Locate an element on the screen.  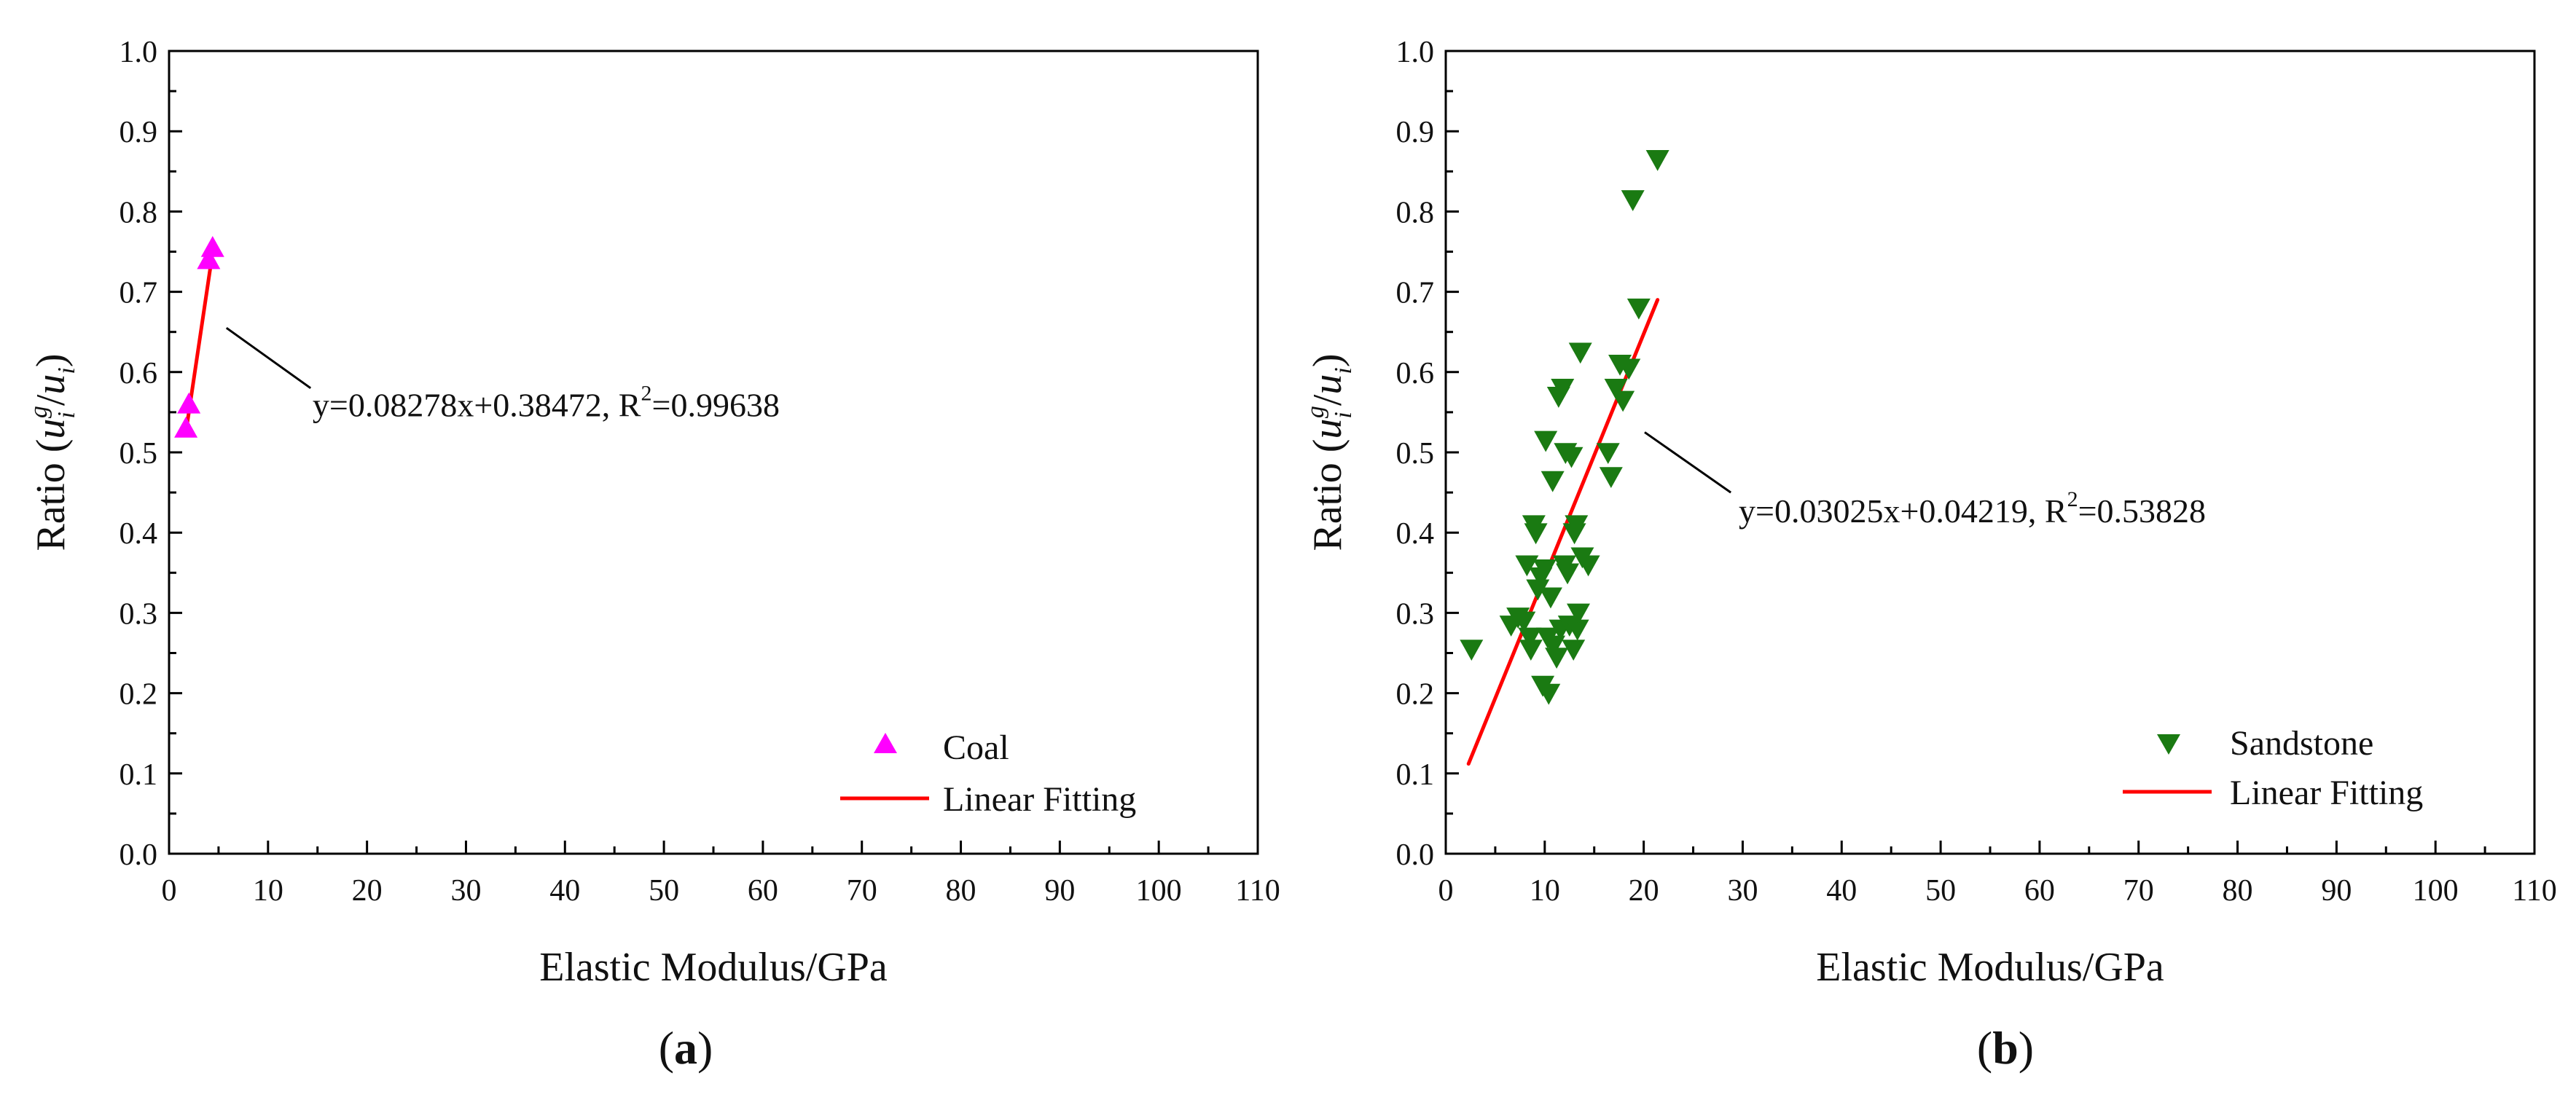
panel-b-y-tick-label: 0.6 is located at coordinates (1415, 373).